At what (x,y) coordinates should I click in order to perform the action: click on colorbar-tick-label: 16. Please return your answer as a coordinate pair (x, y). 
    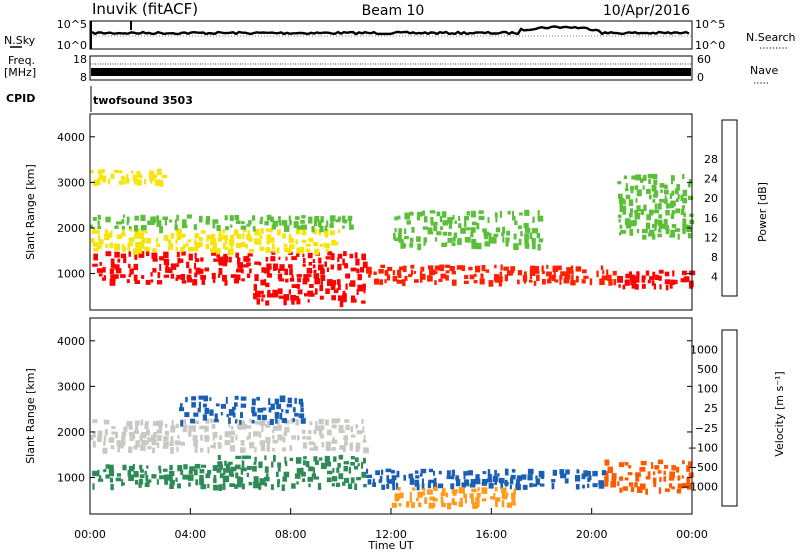
    Looking at the image, I should click on (711, 218).